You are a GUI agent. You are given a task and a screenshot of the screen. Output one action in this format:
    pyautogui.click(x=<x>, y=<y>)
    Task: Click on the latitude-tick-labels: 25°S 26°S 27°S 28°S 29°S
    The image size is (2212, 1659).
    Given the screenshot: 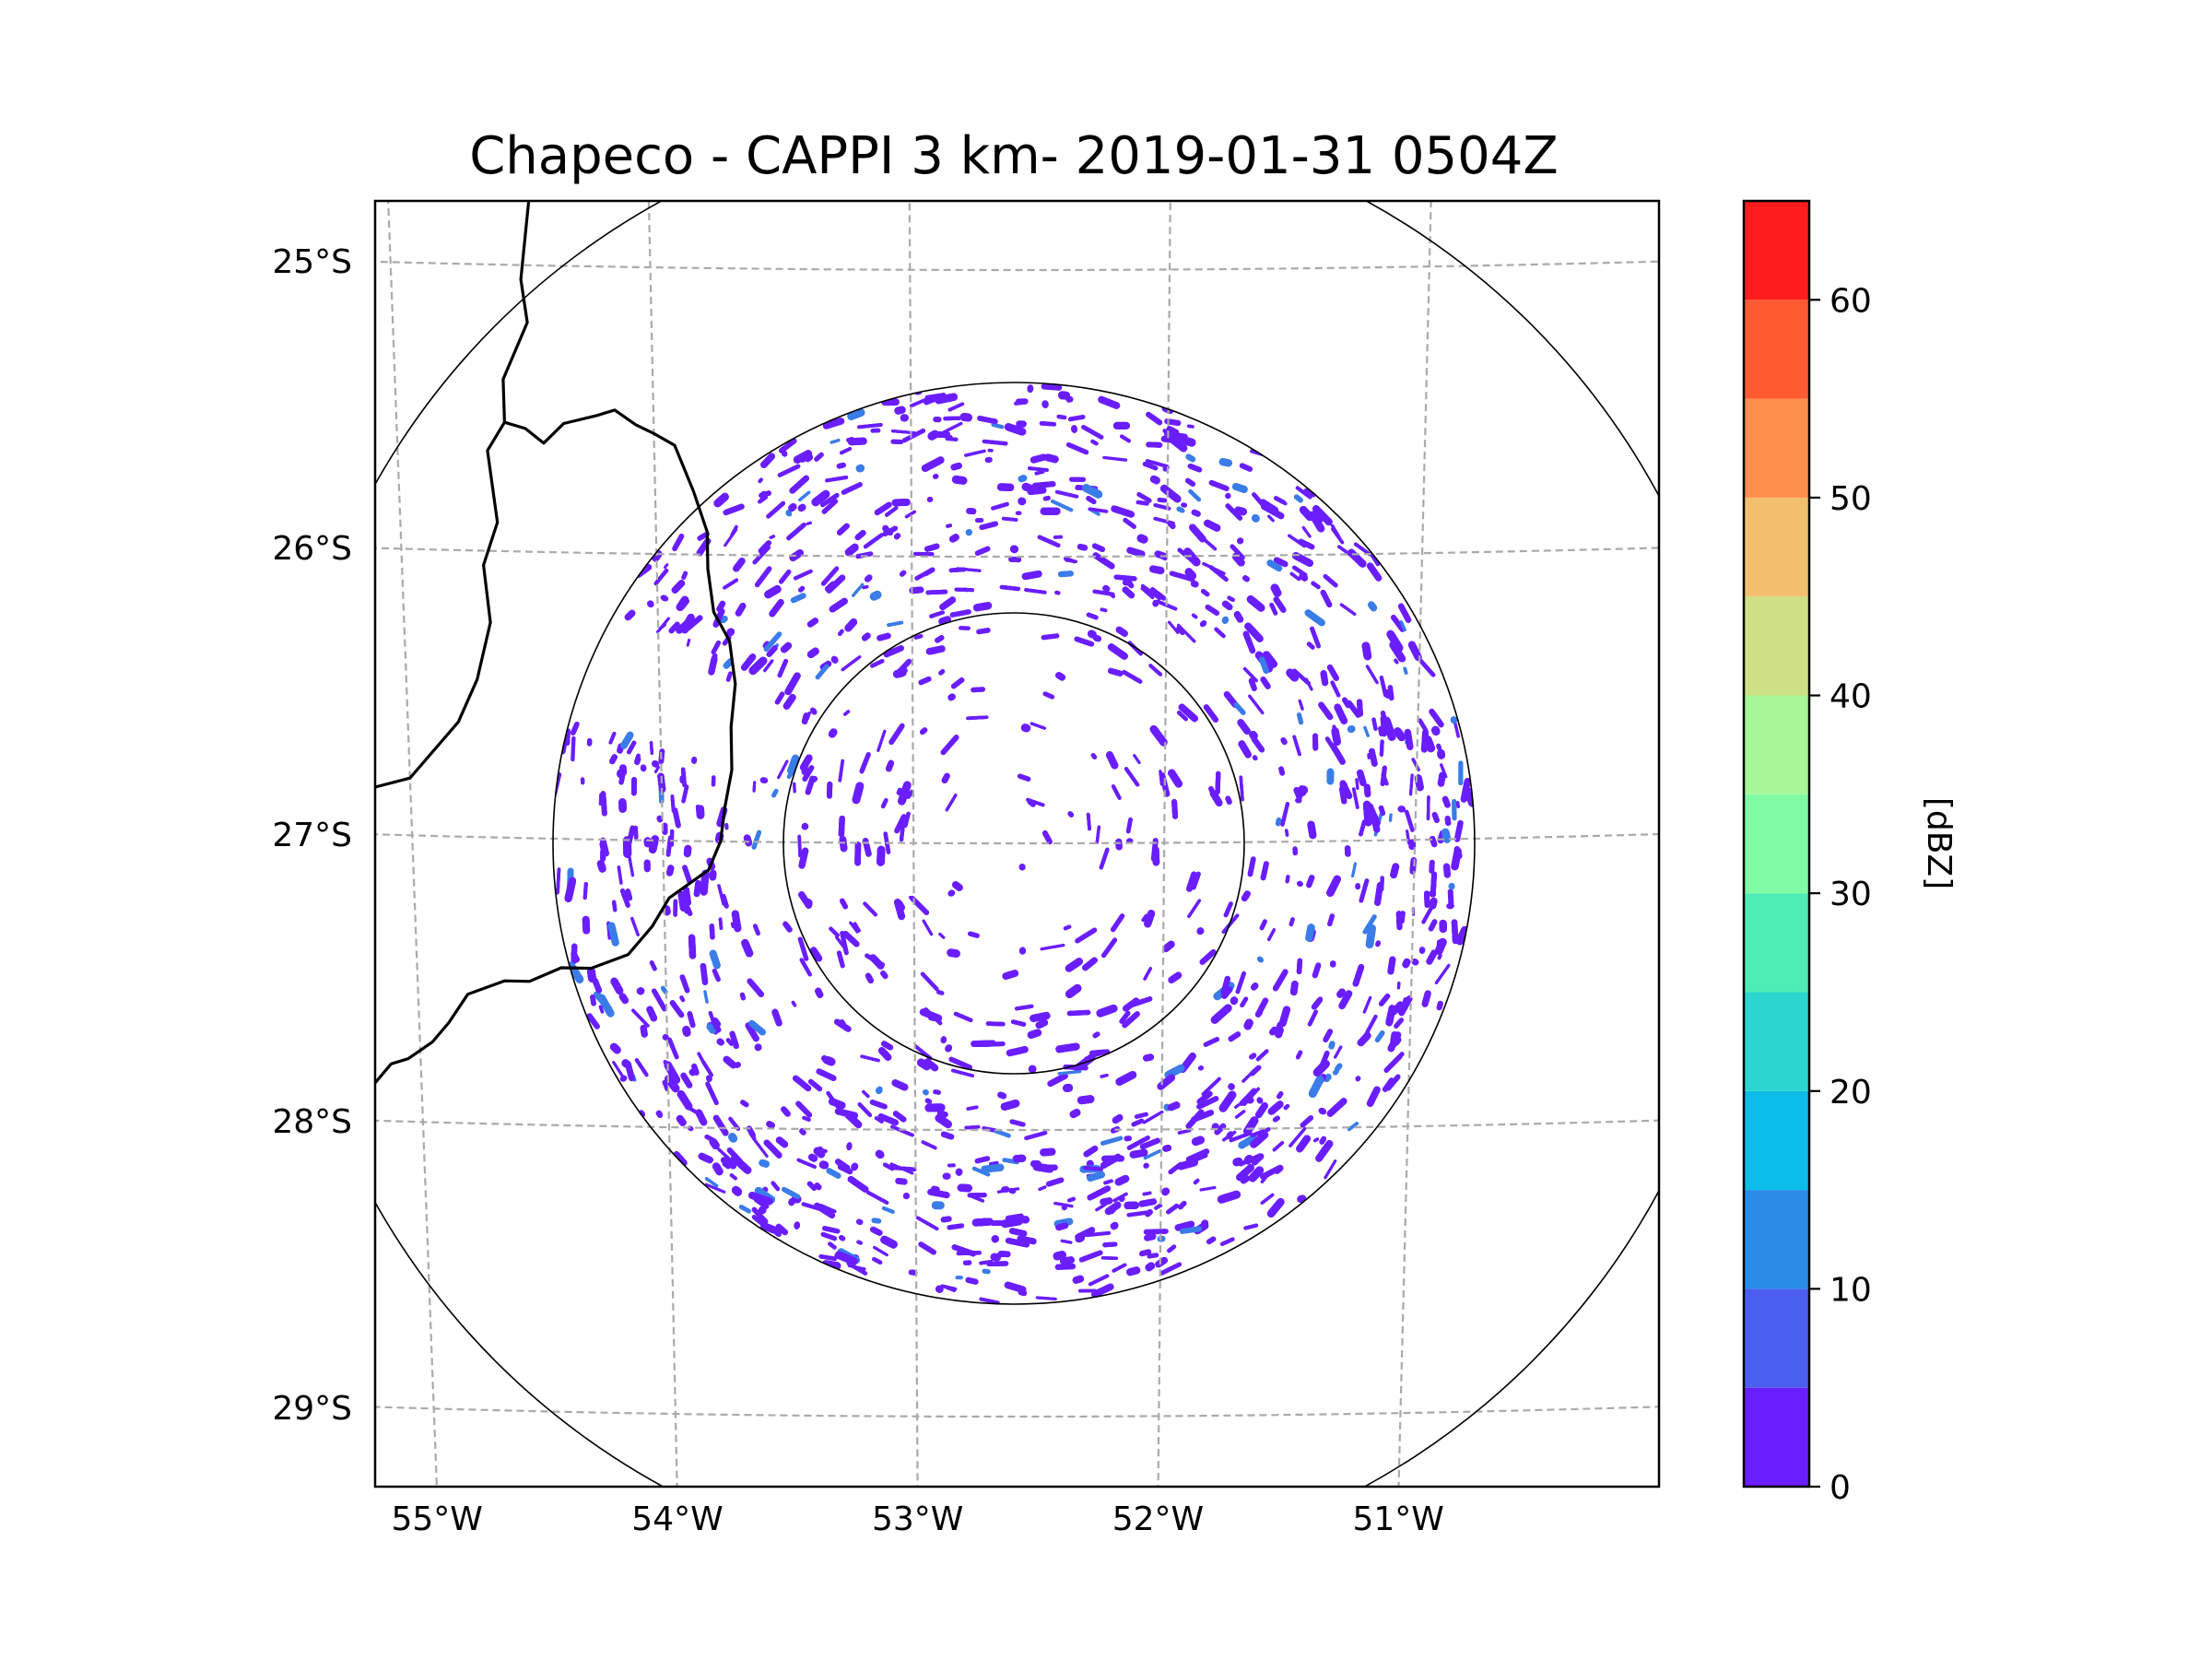 What is the action you would take?
    pyautogui.click(x=312, y=835)
    